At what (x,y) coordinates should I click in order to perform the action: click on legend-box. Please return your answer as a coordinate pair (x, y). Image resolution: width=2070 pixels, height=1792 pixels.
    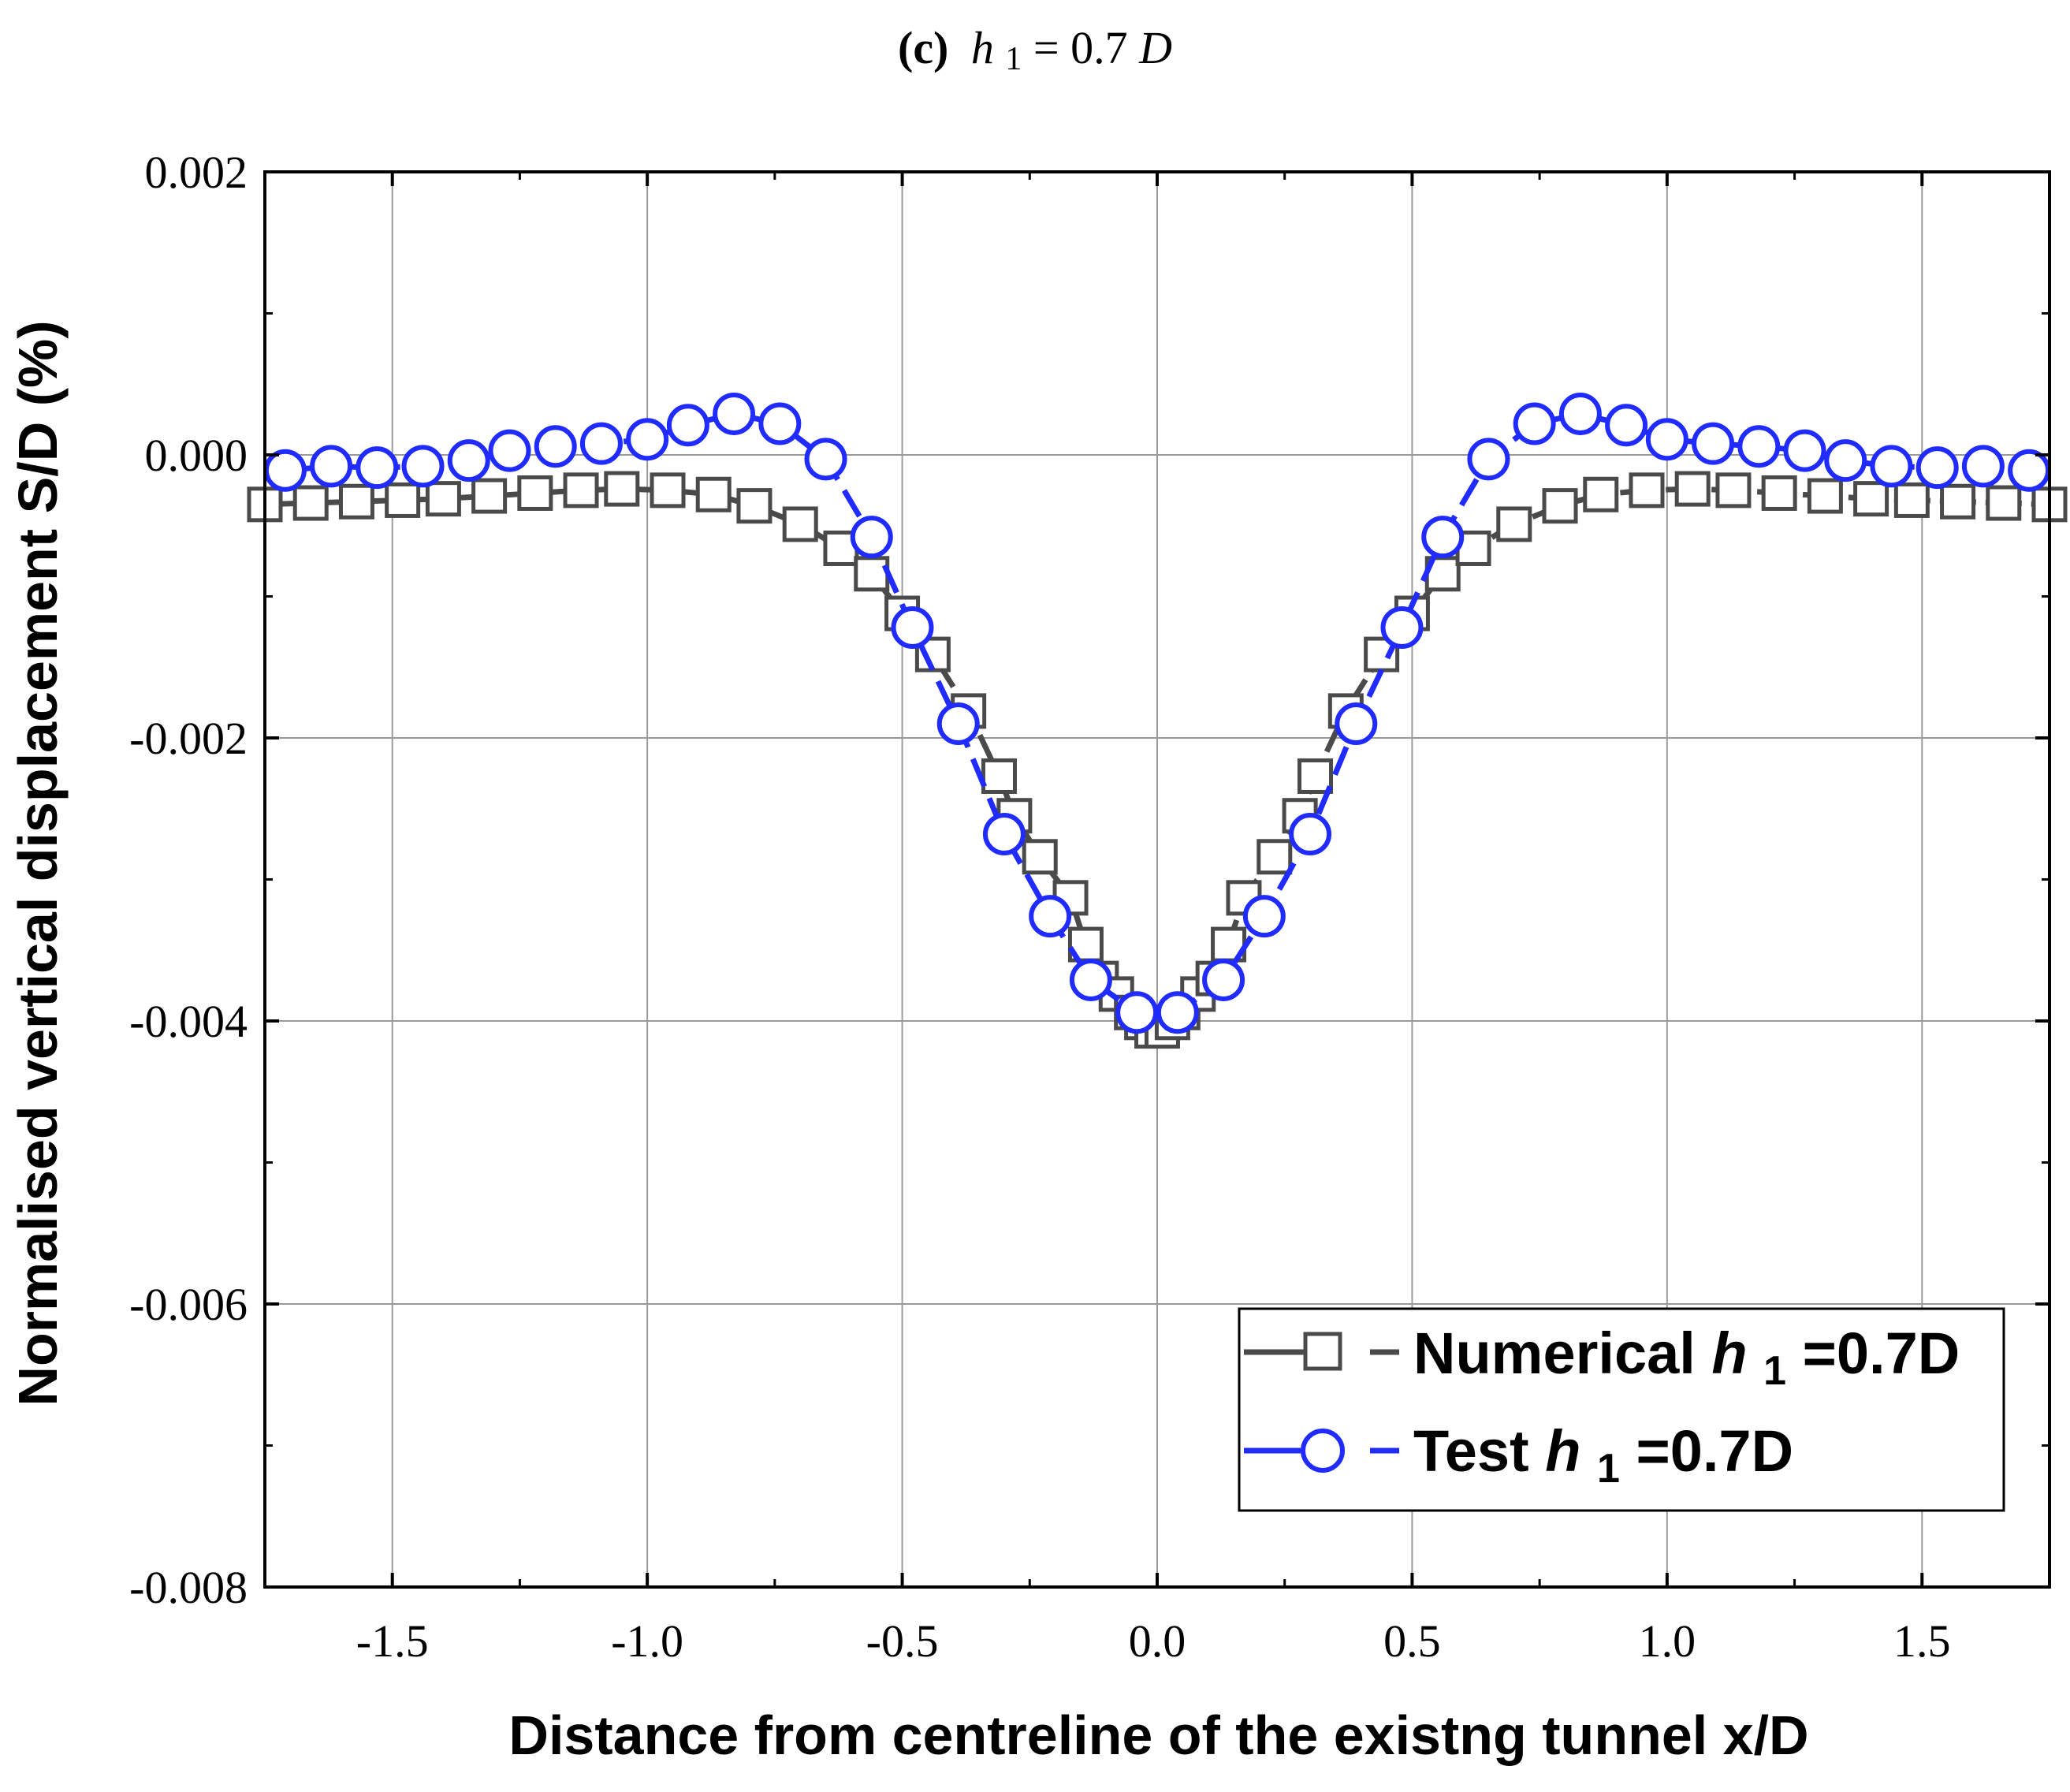
    Looking at the image, I should click on (1621, 1409).